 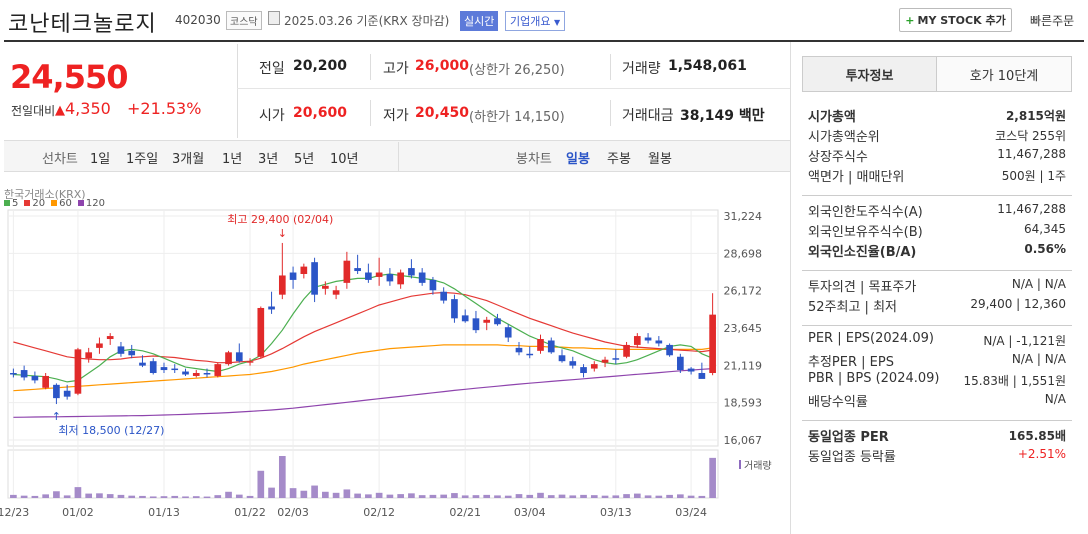 I want to click on prev-close-label: 전일, so click(x=272, y=69).